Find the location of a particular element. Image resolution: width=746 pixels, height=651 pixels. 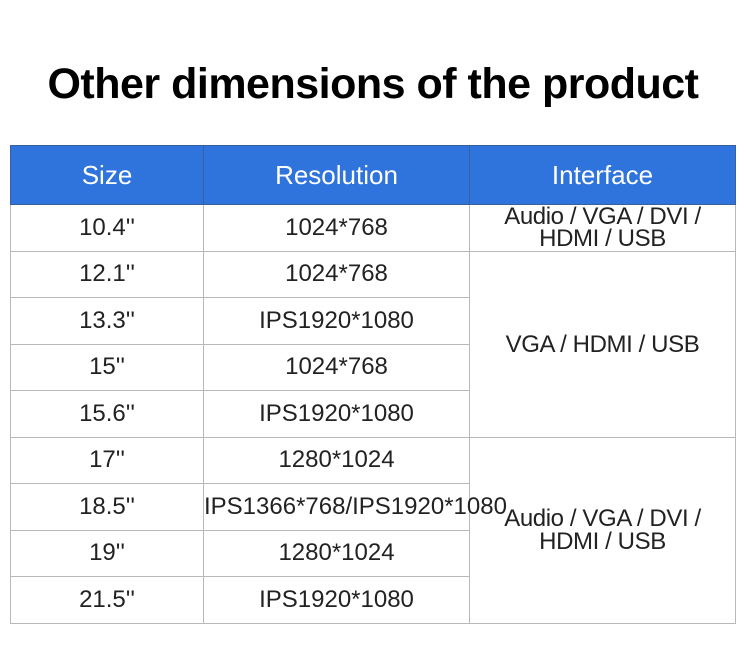

size-cell: 10.4'' is located at coordinates (107, 228).